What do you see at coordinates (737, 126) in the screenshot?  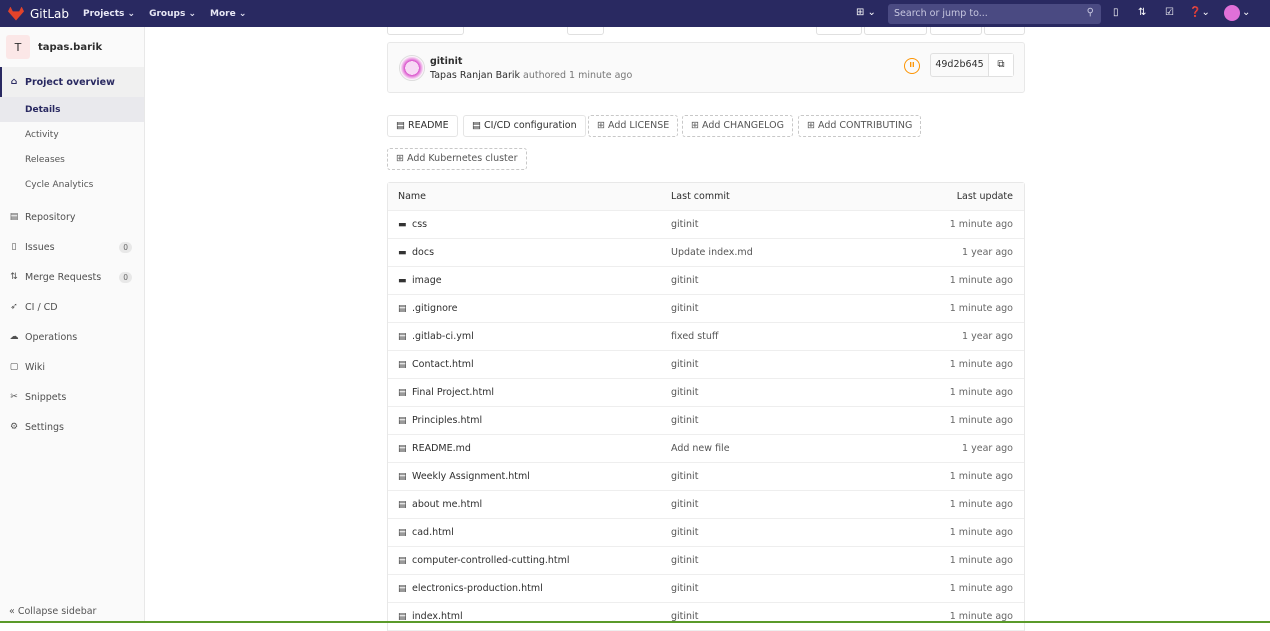 I see `add-changelog-button: ⊞ Add CHANGELOG` at bounding box center [737, 126].